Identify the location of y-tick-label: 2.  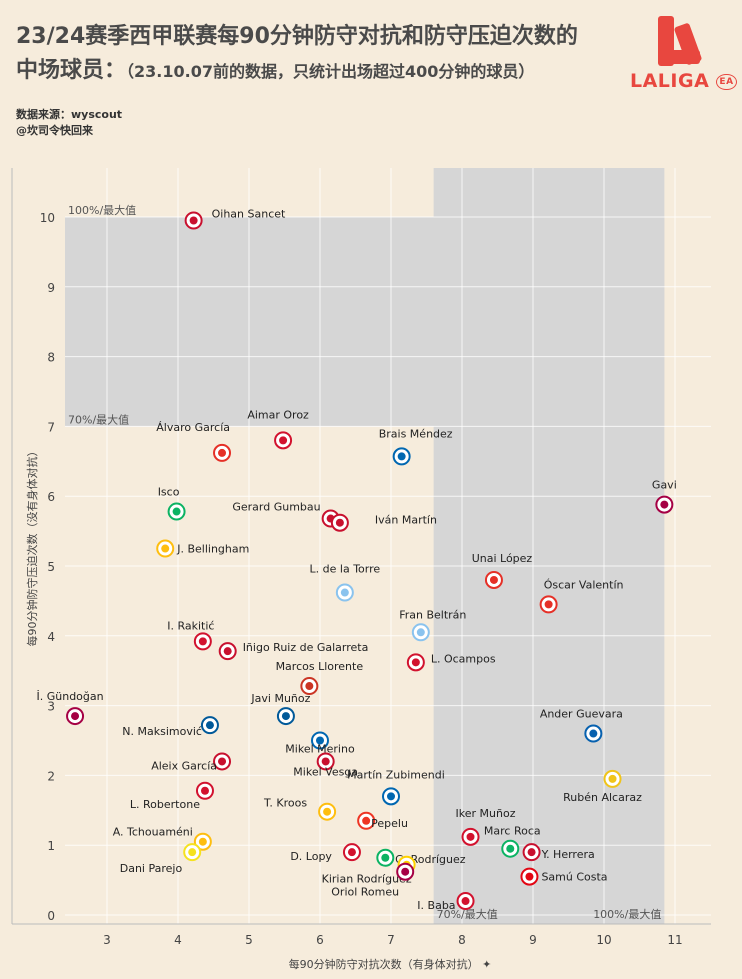
(51, 776).